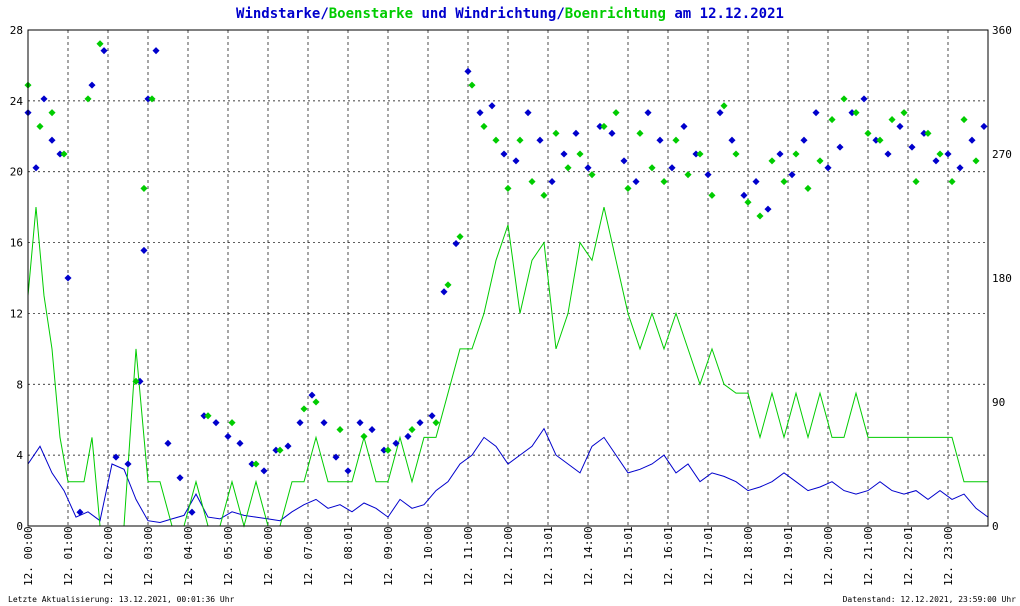 The width and height of the screenshot is (1020, 606). Describe the element at coordinates (188, 556) in the screenshot. I see `x-tick-label: 12. 04:00` at that location.